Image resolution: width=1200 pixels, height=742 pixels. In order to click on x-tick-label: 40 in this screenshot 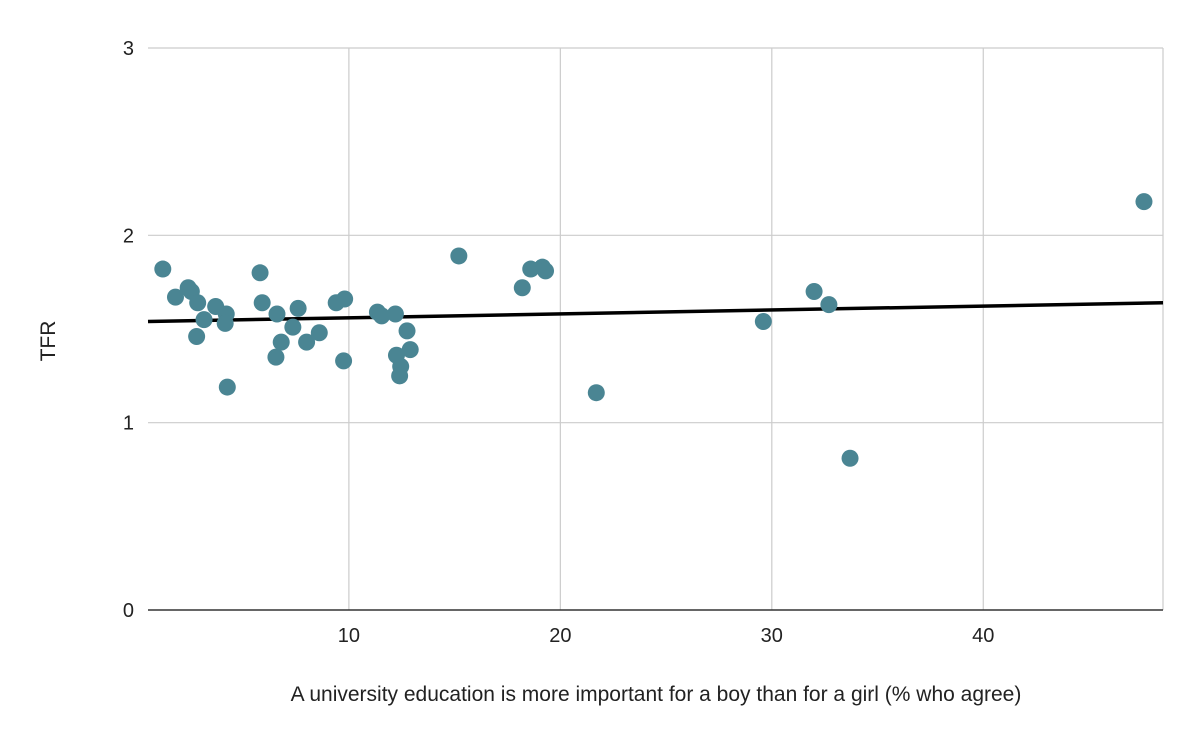, I will do `click(983, 636)`.